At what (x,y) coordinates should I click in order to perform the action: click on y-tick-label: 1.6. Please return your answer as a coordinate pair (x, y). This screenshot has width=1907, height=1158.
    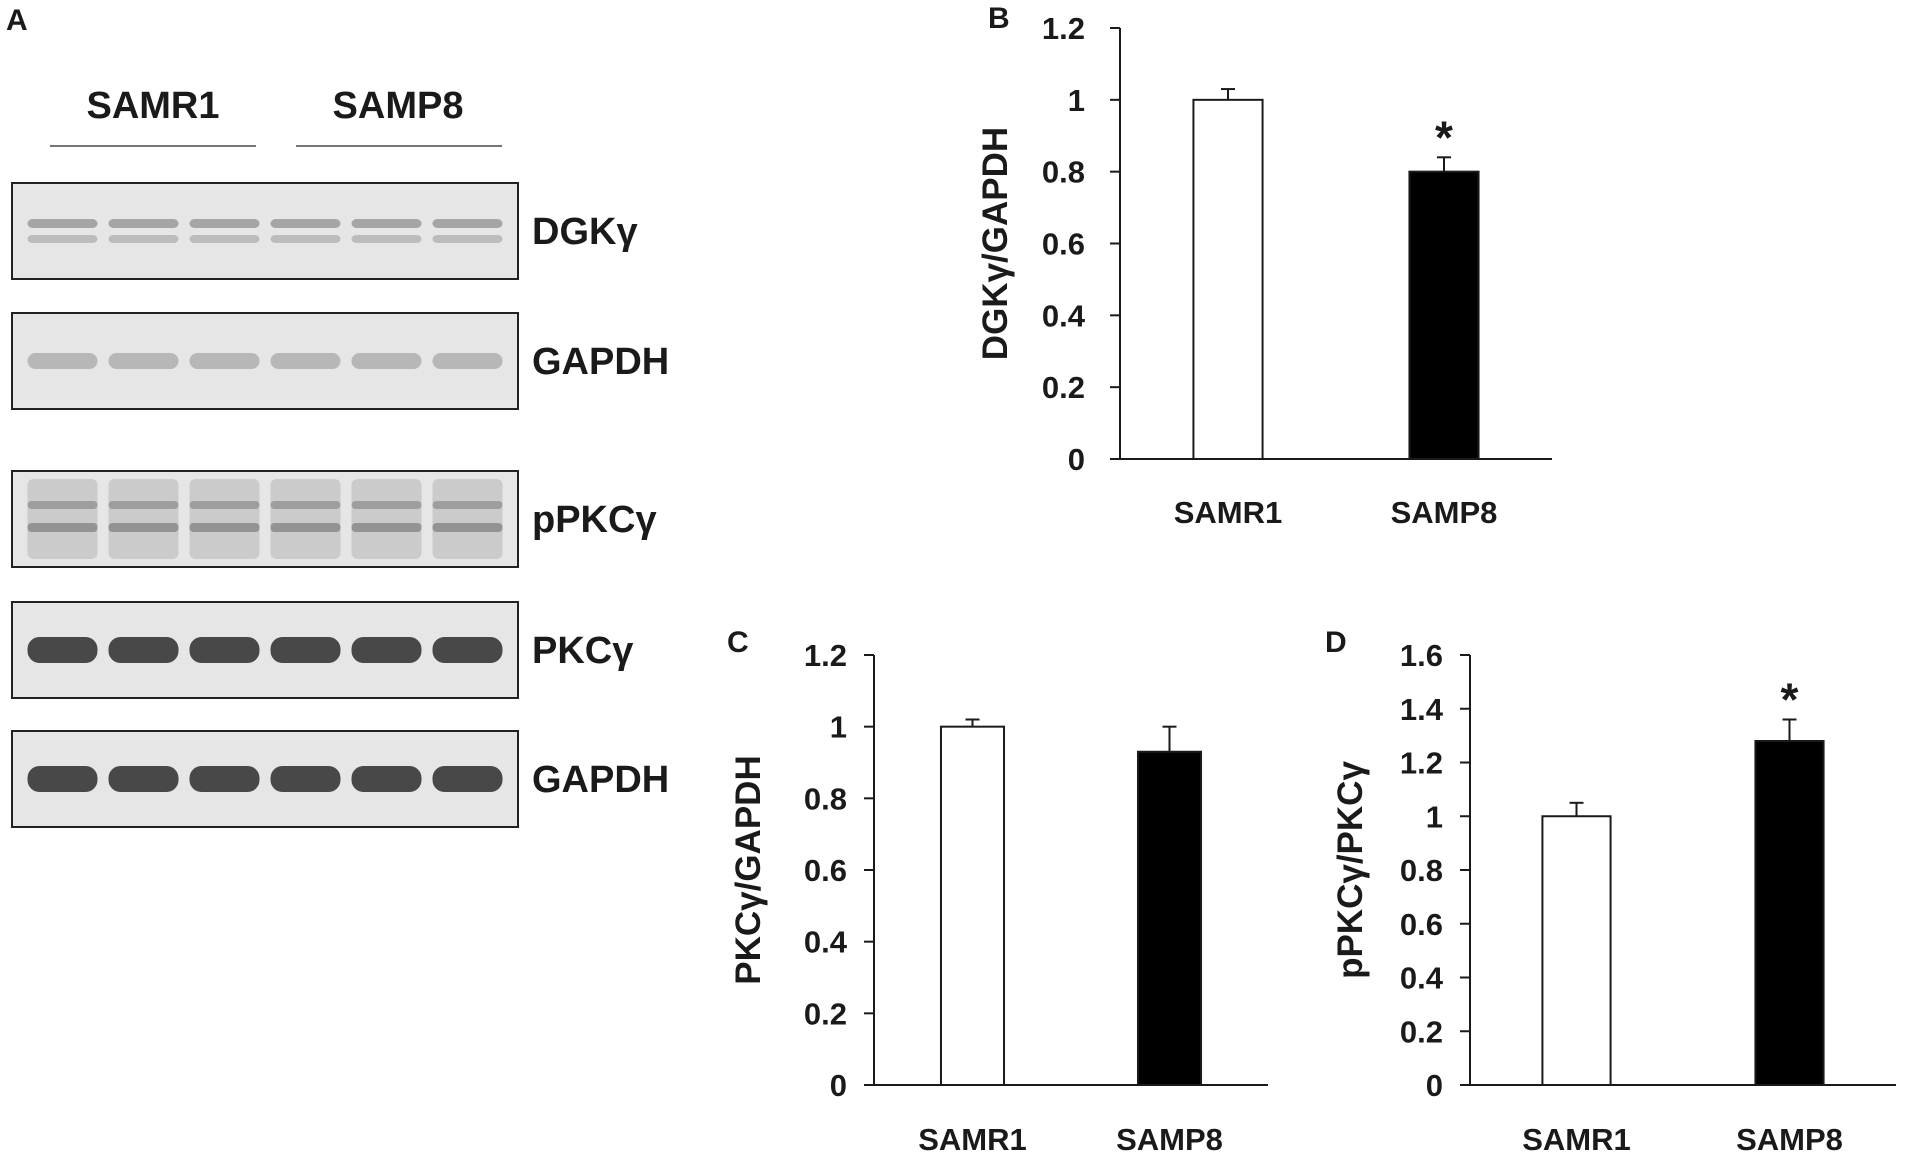
    Looking at the image, I should click on (1421, 655).